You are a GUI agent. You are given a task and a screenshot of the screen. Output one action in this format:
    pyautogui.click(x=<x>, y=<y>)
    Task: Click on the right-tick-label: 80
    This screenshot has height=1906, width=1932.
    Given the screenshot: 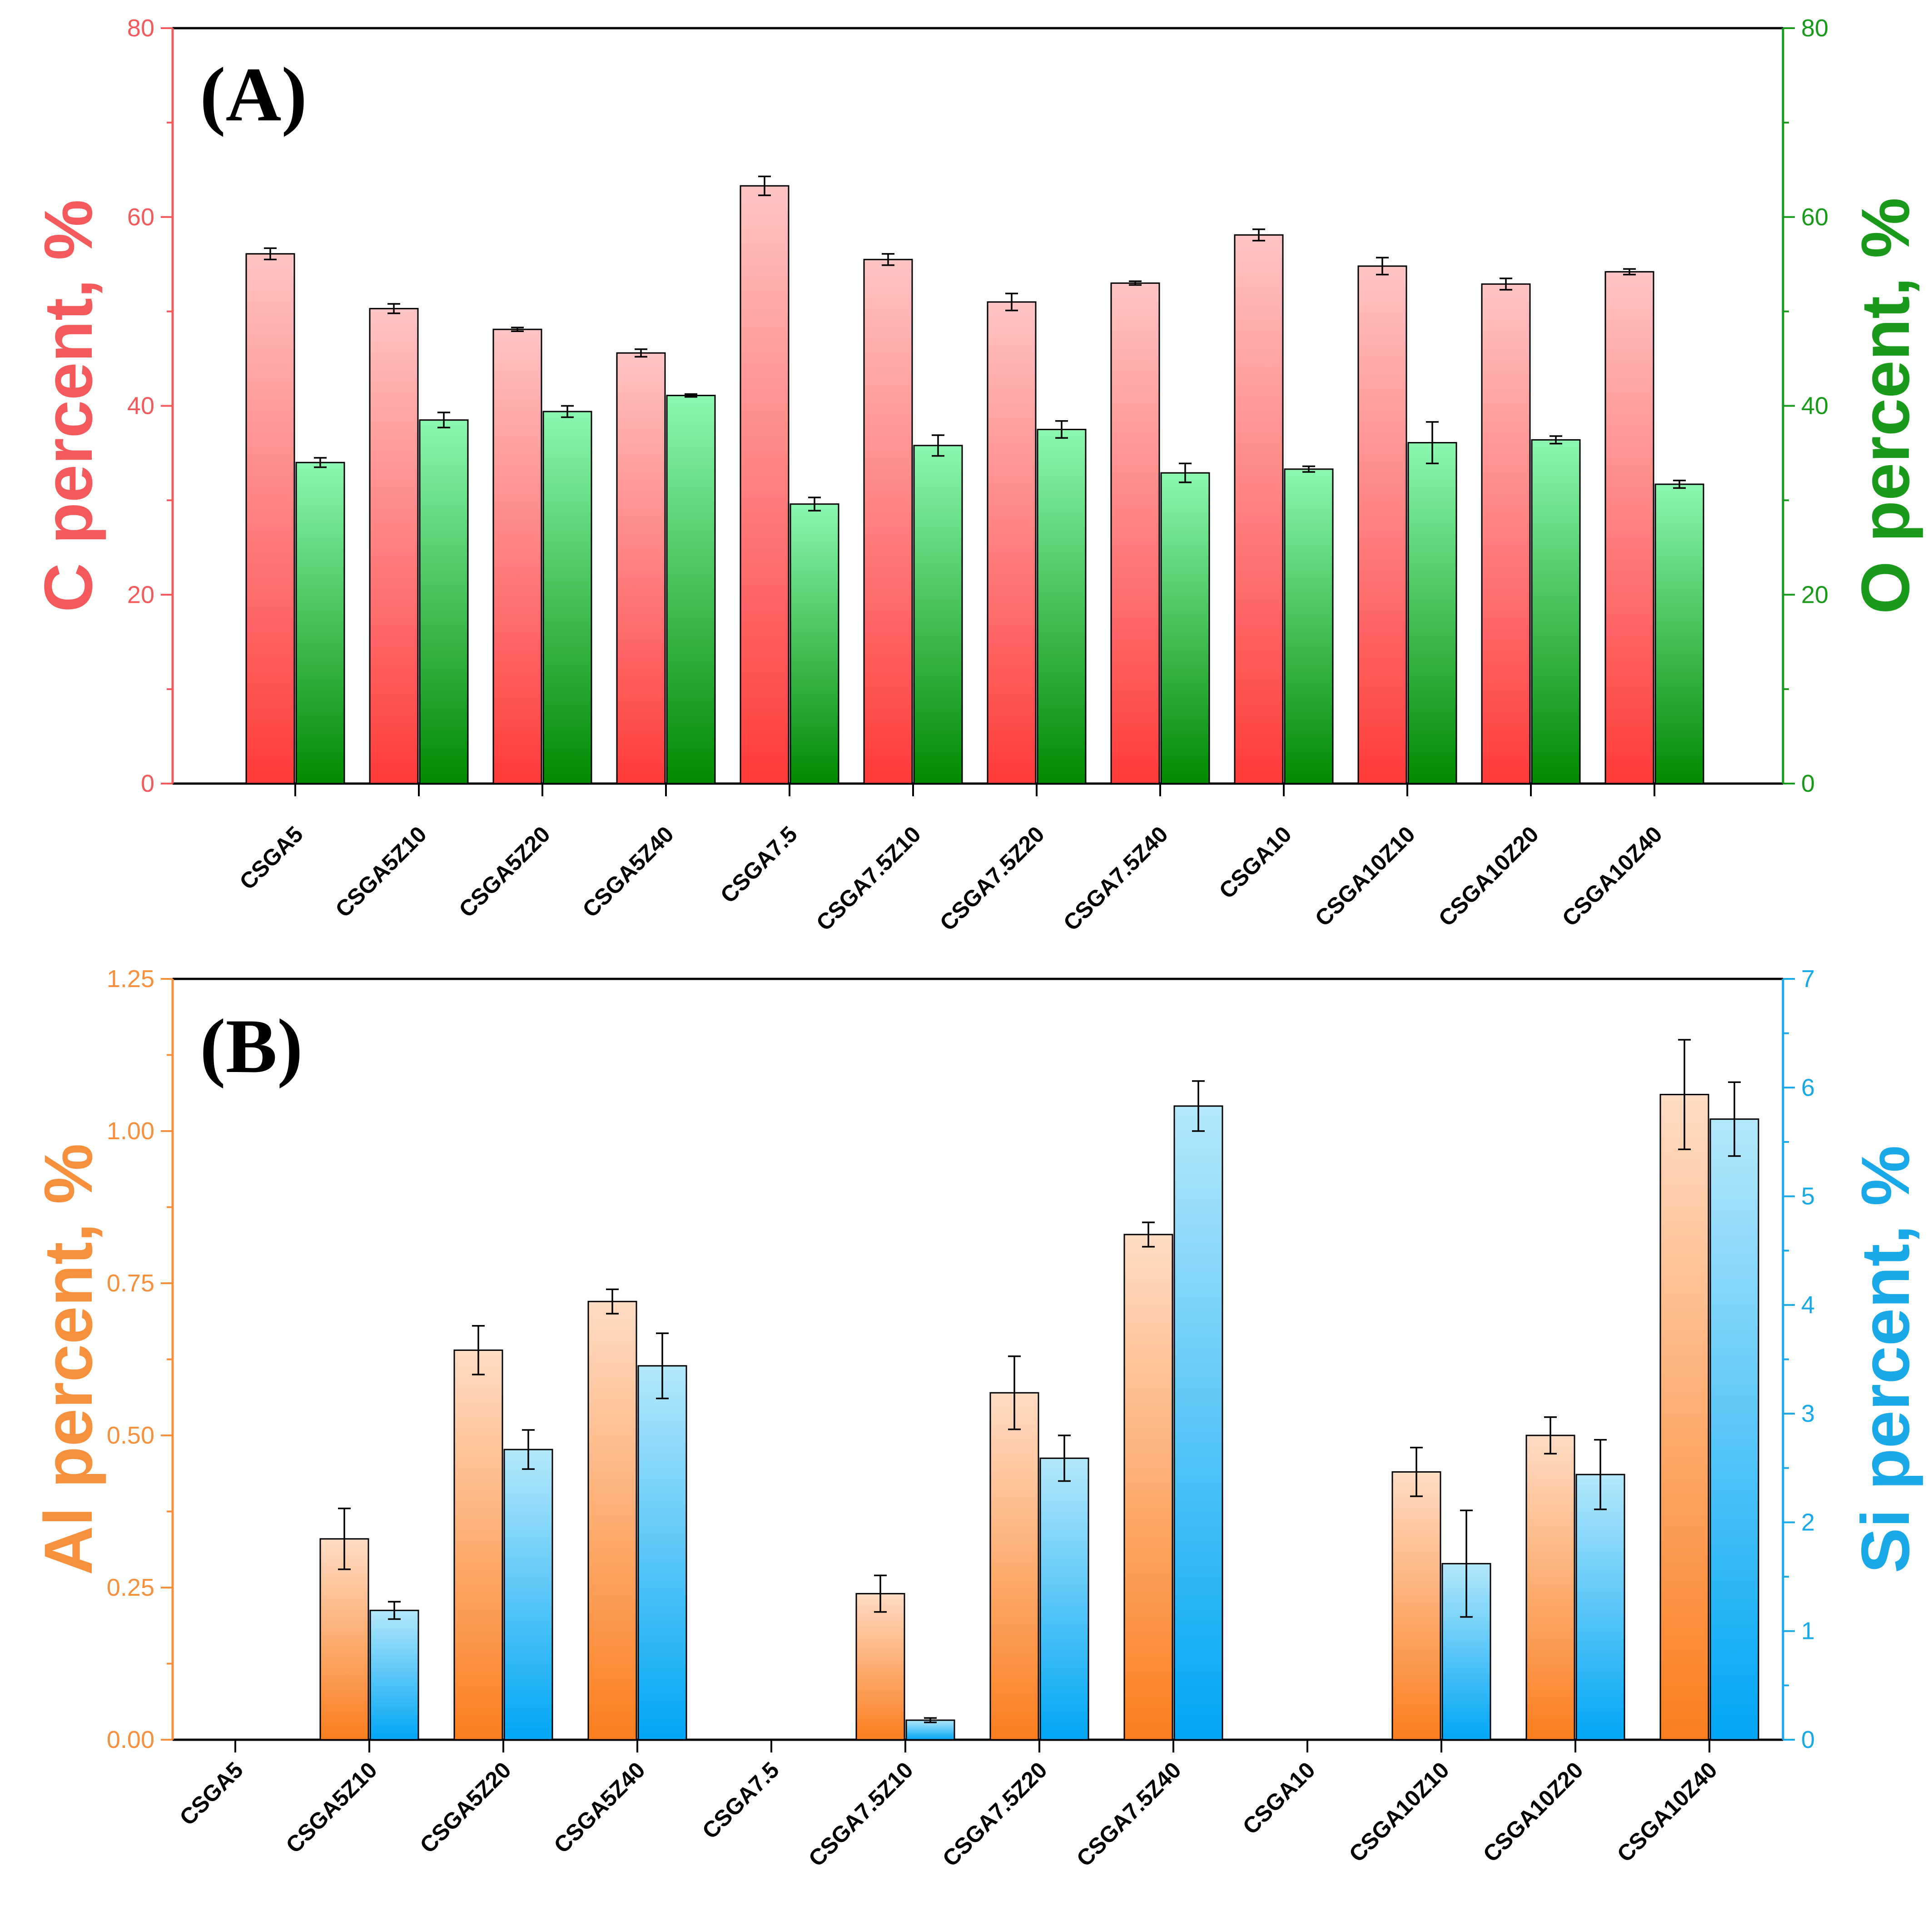 What is the action you would take?
    pyautogui.click(x=1814, y=28)
    